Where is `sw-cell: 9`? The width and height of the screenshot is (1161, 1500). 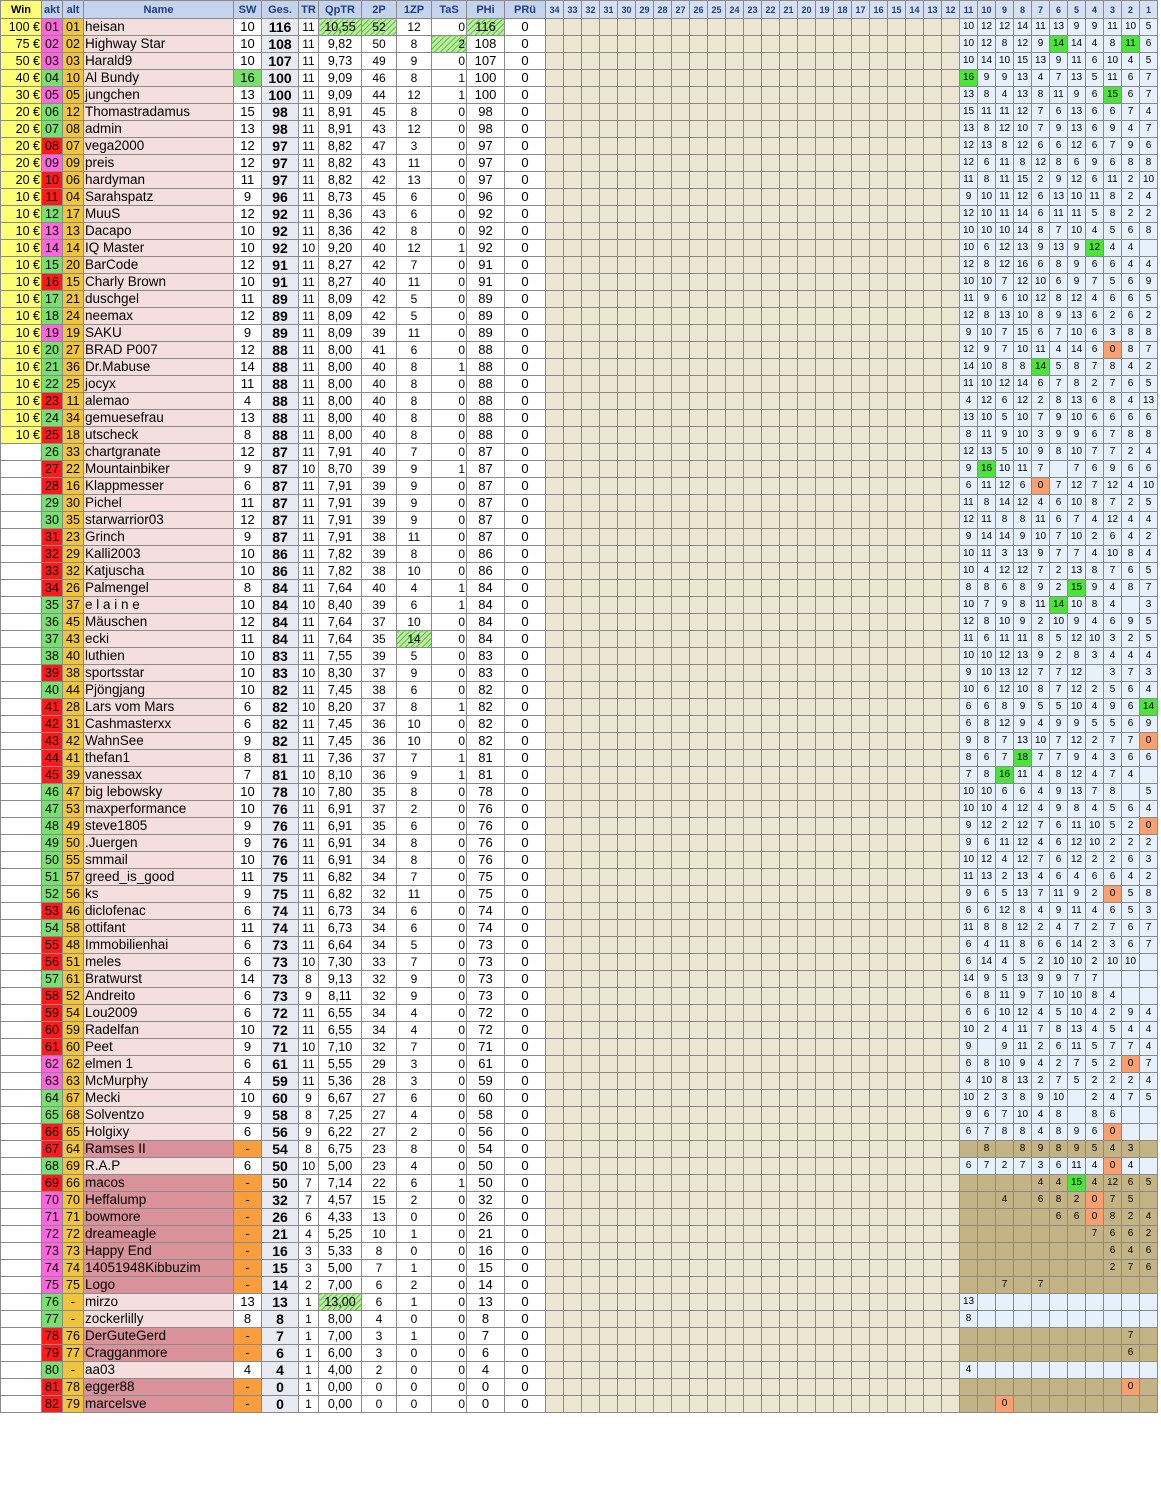
sw-cell: 9 is located at coordinates (248, 741).